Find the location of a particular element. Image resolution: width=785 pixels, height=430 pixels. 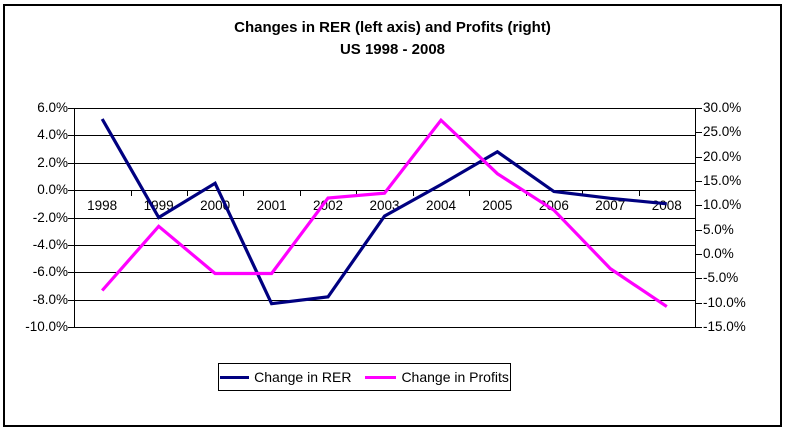

left-axis-tick-label: -2.0% is located at coordinates (50, 217).